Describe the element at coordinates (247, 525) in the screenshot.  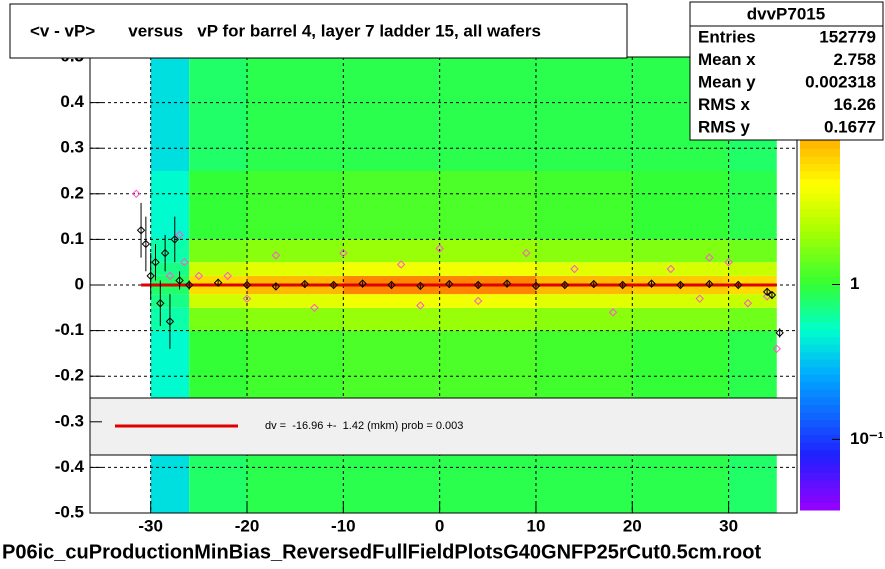
I see `x-tick-label: -20` at that location.